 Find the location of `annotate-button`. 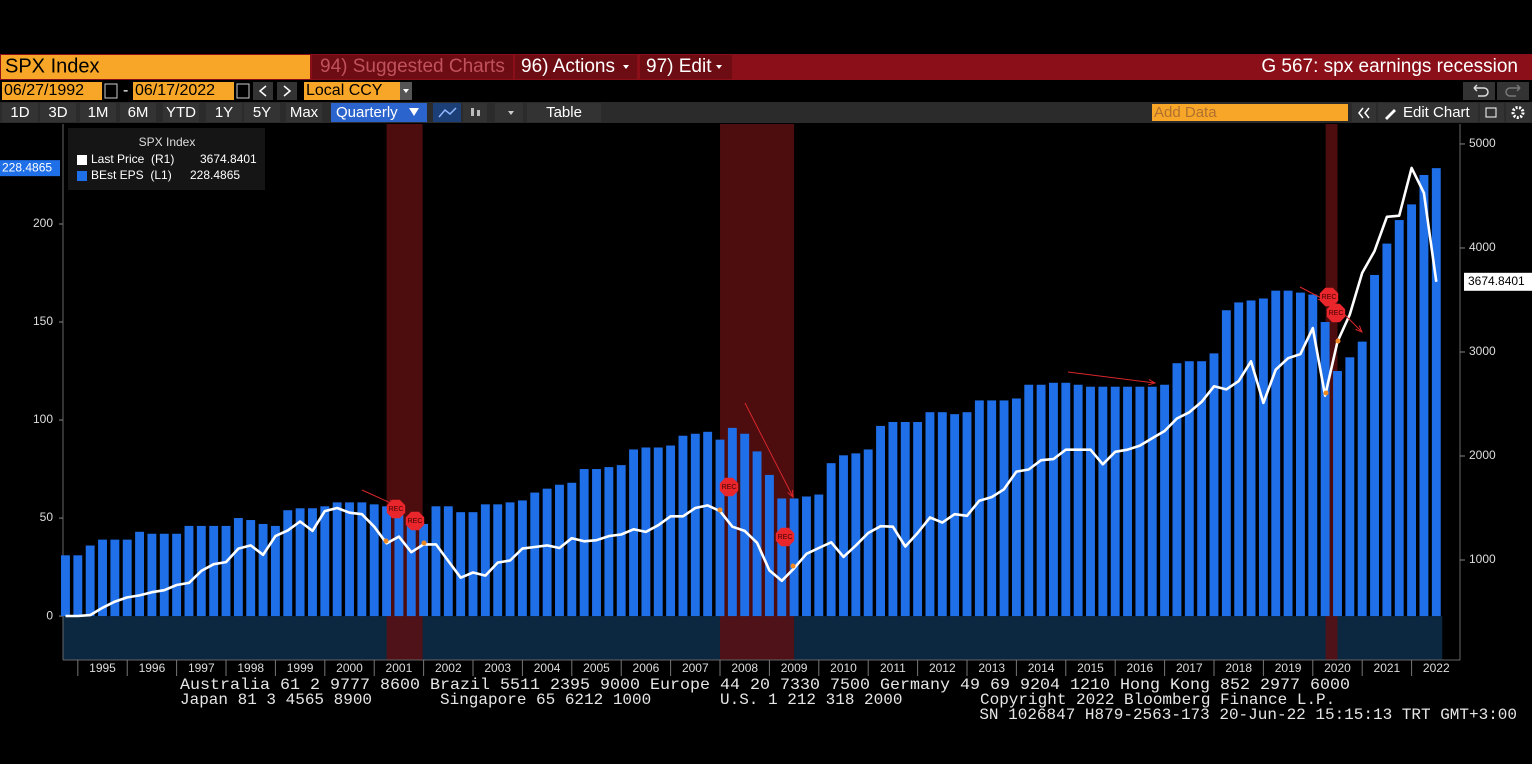

annotate-button is located at coordinates (1492, 112).